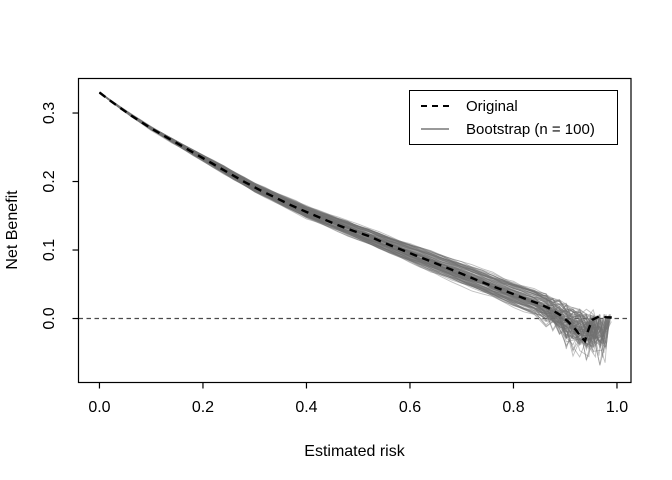 This screenshot has height=480, width=672. What do you see at coordinates (530, 129) in the screenshot?
I see `legend-label-bootstrap: Bootstrap (n = 100)` at bounding box center [530, 129].